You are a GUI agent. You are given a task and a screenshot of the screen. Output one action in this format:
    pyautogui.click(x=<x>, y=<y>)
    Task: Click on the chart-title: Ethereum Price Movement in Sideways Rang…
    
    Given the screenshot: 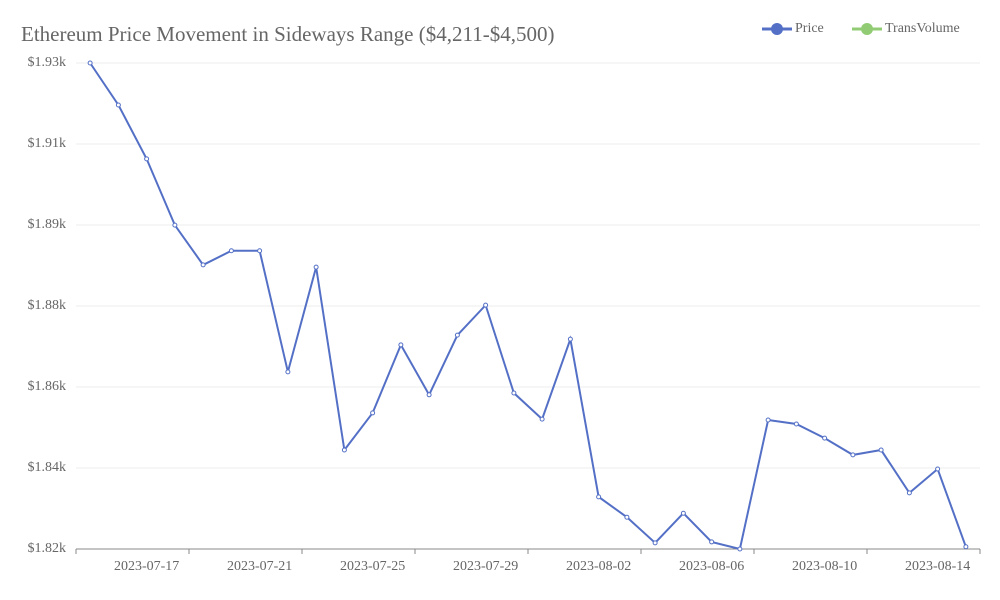 What is the action you would take?
    pyautogui.click(x=287, y=34)
    